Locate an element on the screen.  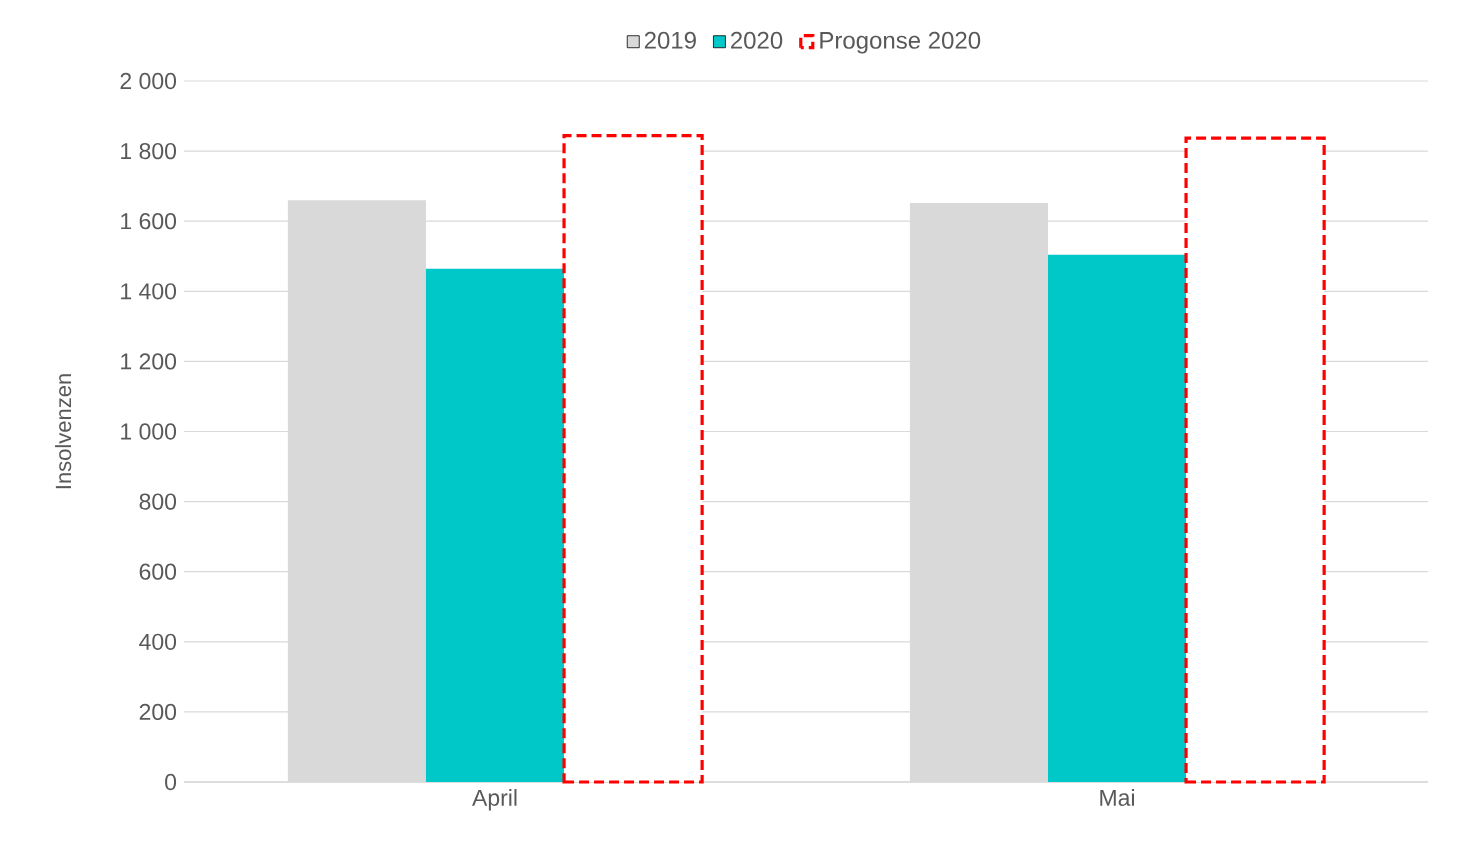
x-tick-label: April is located at coordinates (494, 800).